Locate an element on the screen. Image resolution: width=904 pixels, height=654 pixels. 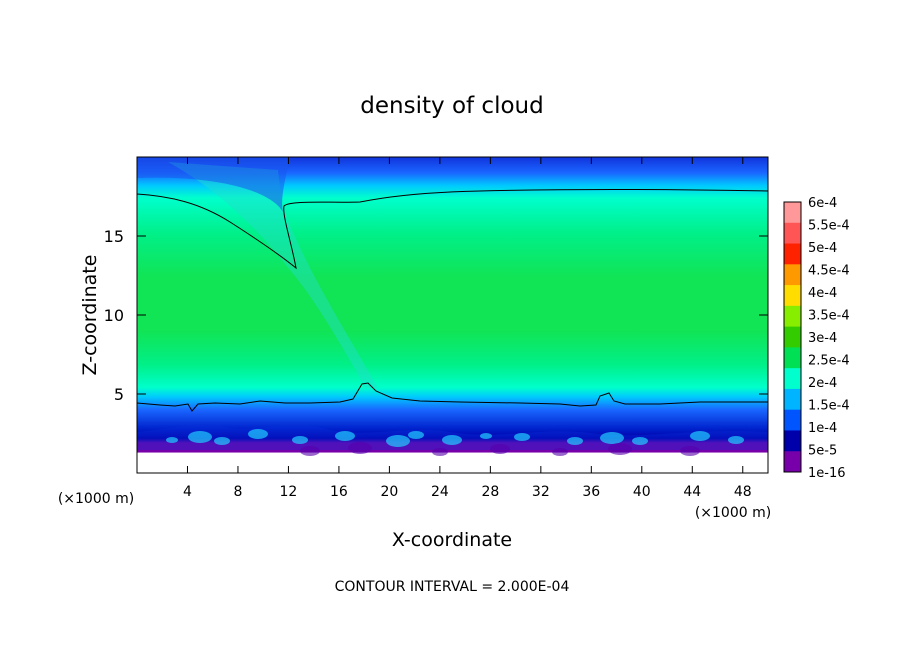
colorbar-label: 5.5e-4 is located at coordinates (829, 226).